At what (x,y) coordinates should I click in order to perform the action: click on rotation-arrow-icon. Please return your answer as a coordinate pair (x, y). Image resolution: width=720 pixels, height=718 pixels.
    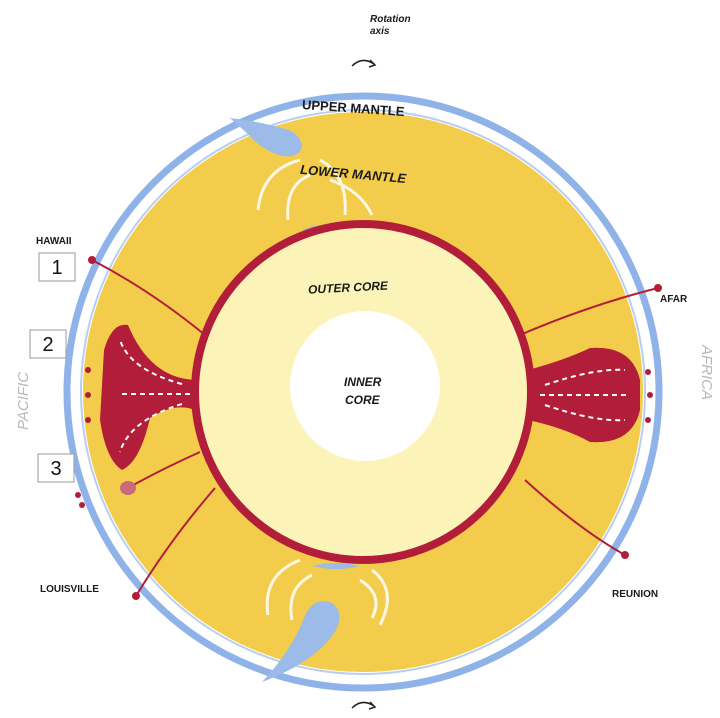
    Looking at the image, I should click on (364, 384).